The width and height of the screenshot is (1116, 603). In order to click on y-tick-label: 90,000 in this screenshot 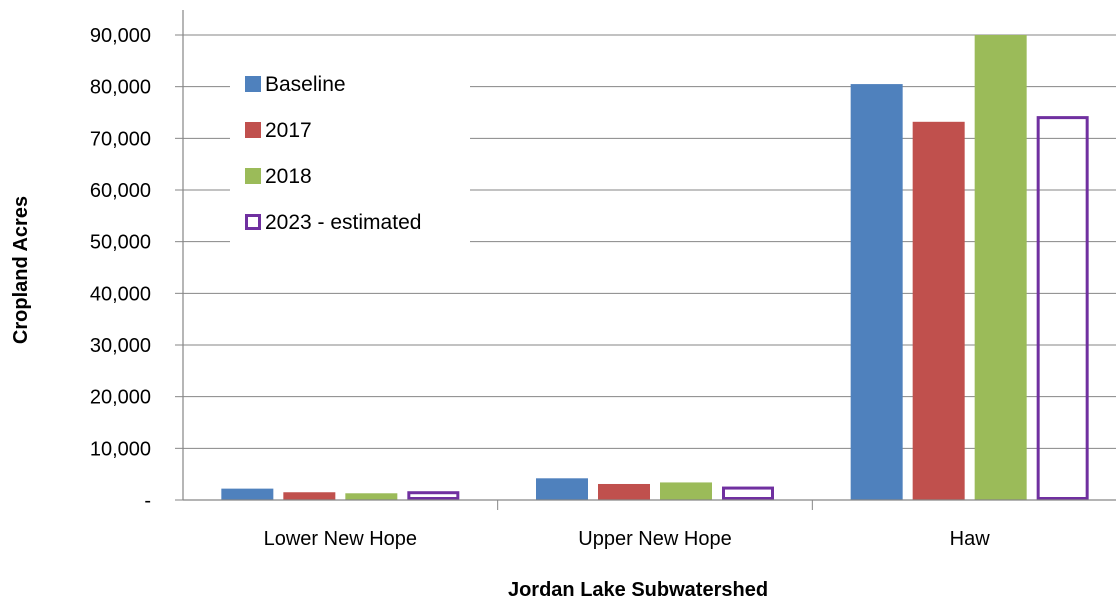, I will do `click(120, 36)`.